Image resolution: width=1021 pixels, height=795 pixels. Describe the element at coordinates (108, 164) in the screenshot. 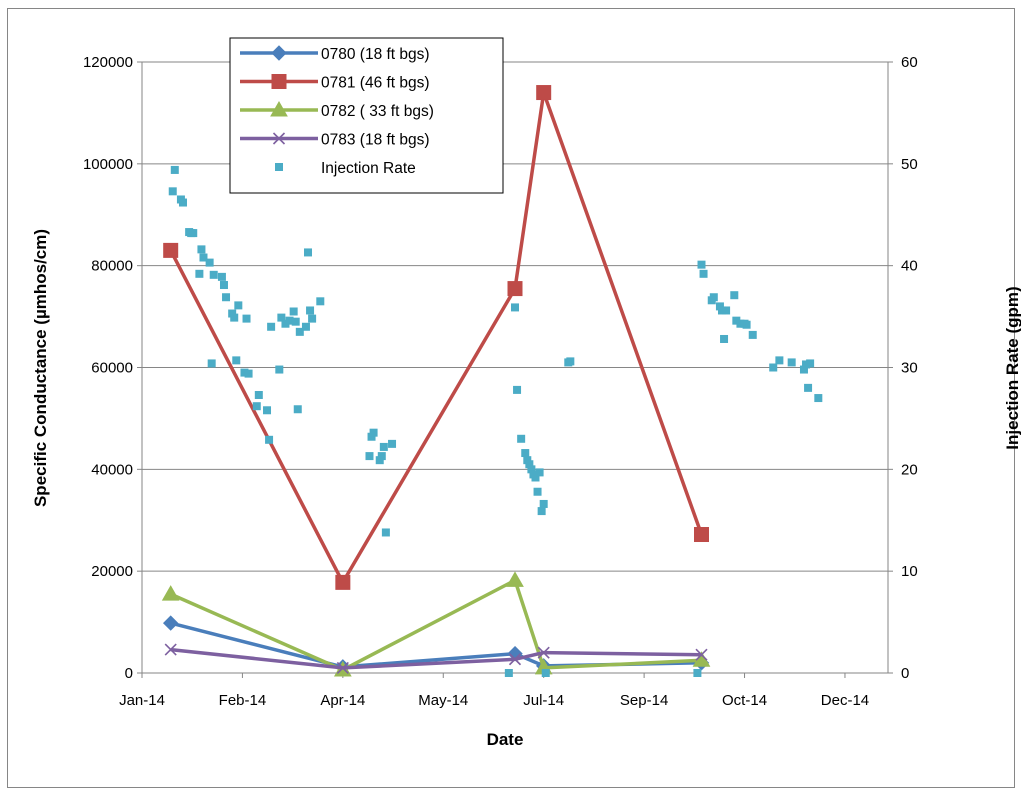

I see `y-tick-label: 100000` at that location.